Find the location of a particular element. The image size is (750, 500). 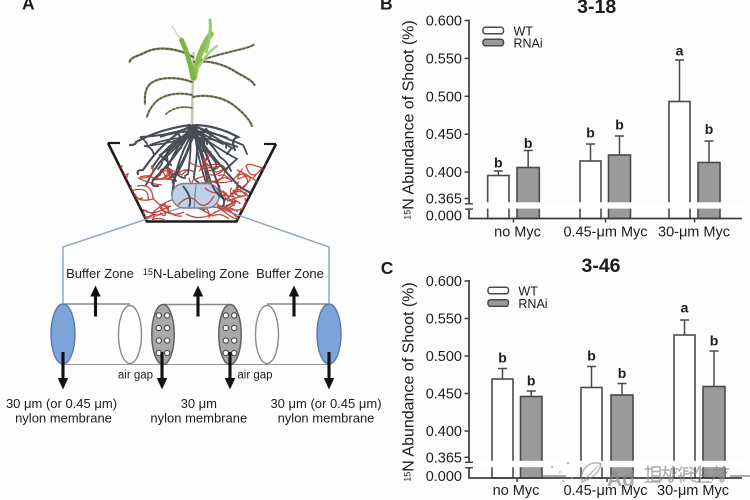

svg-text: 30 μm is located at coordinates (199, 403).